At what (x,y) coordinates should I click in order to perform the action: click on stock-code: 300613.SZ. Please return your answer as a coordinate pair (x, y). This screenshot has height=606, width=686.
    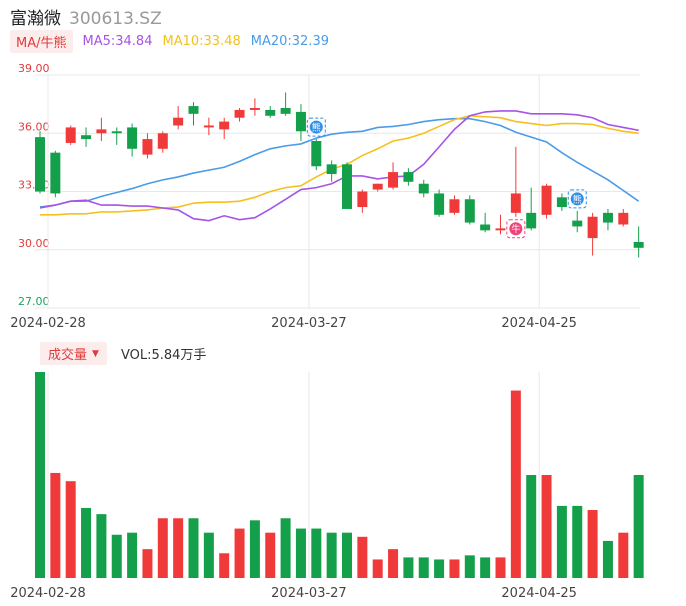
    Looking at the image, I should click on (115, 19).